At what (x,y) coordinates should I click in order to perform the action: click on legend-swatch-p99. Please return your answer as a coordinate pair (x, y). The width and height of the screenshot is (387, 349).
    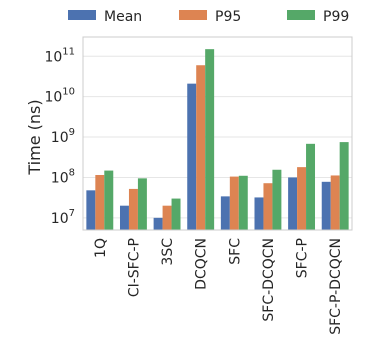
    Looking at the image, I should click on (301, 15).